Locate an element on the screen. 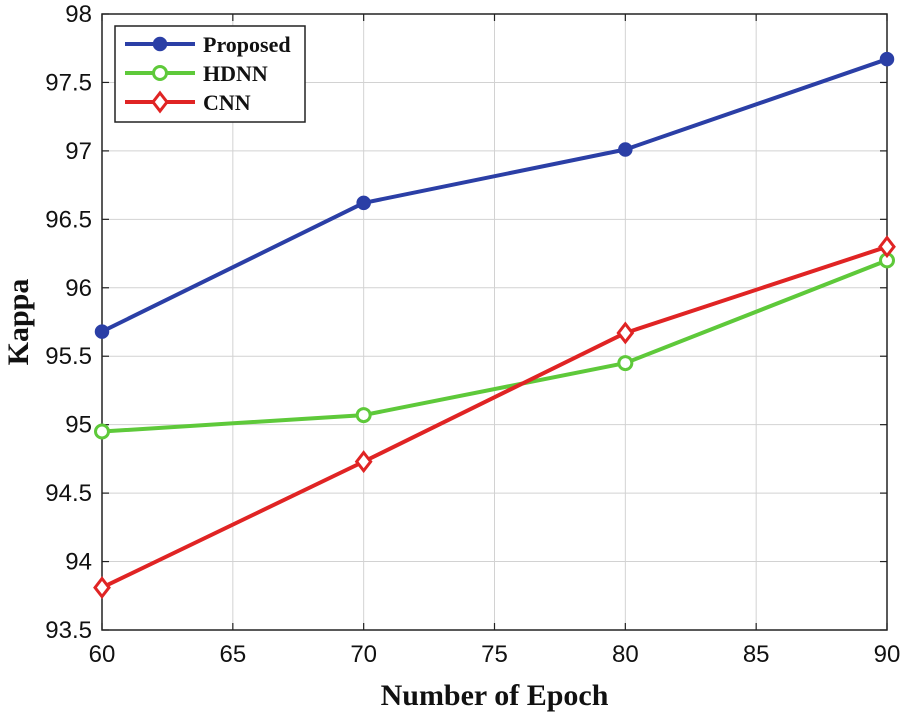  x-tick-label: 65 is located at coordinates (232, 654).